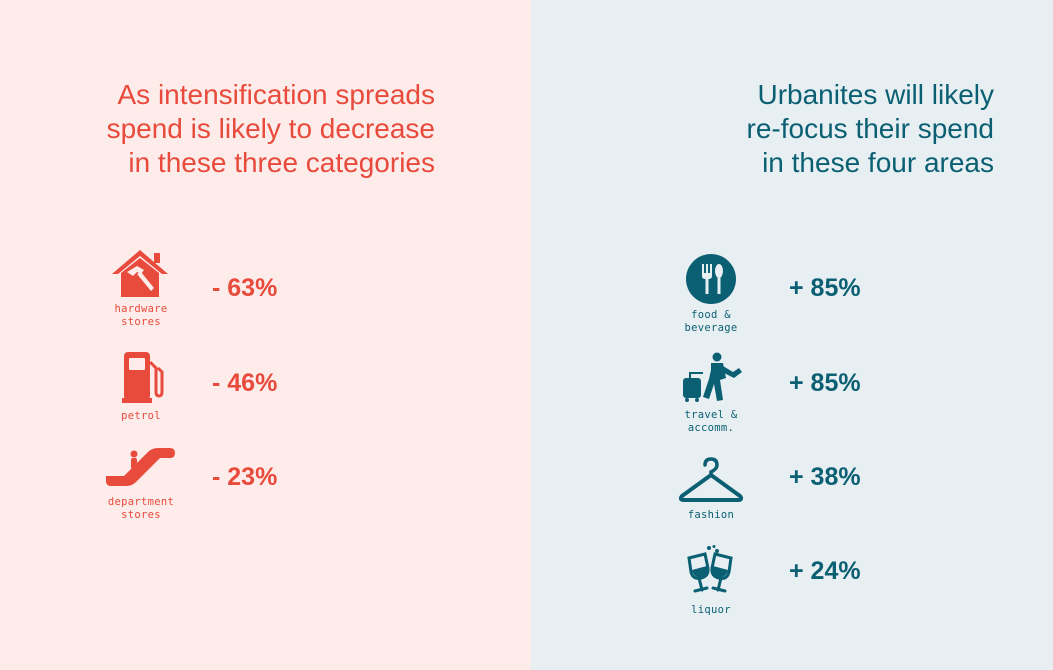  I want to click on caption-travel-accomm: travel & accomm., so click(711, 421).